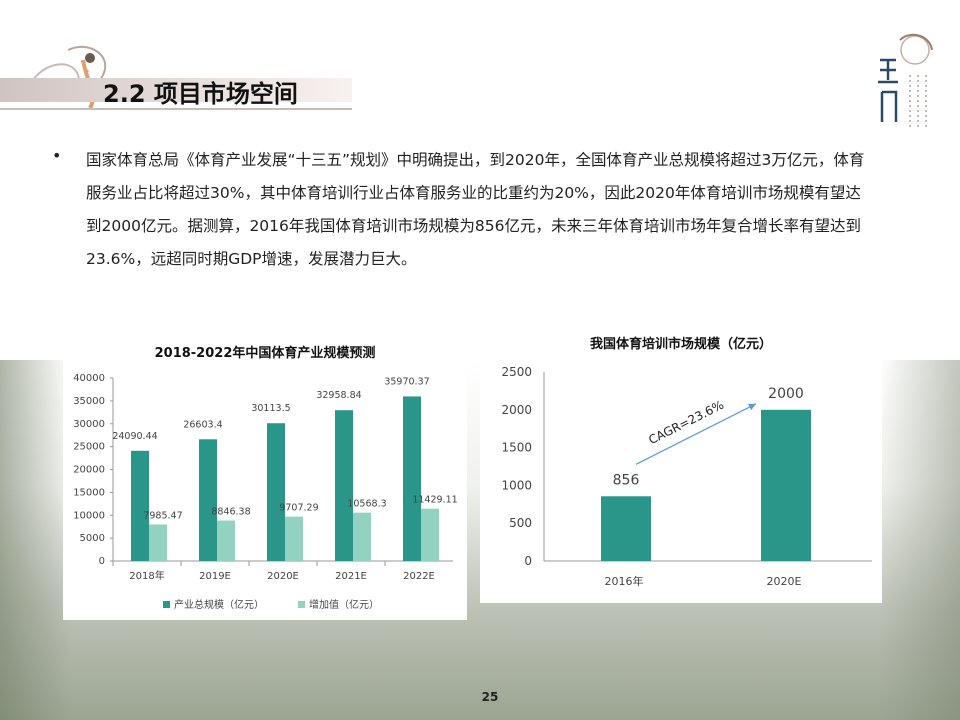  What do you see at coordinates (89, 424) in the screenshot?
I see `y-tick-label: 30000` at bounding box center [89, 424].